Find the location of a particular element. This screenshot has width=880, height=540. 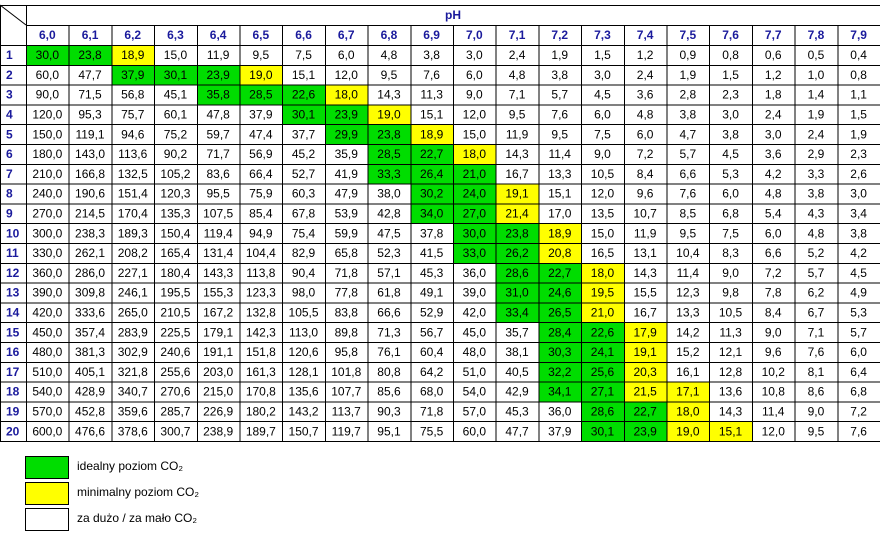

column-header: 7,6 is located at coordinates (730, 35).